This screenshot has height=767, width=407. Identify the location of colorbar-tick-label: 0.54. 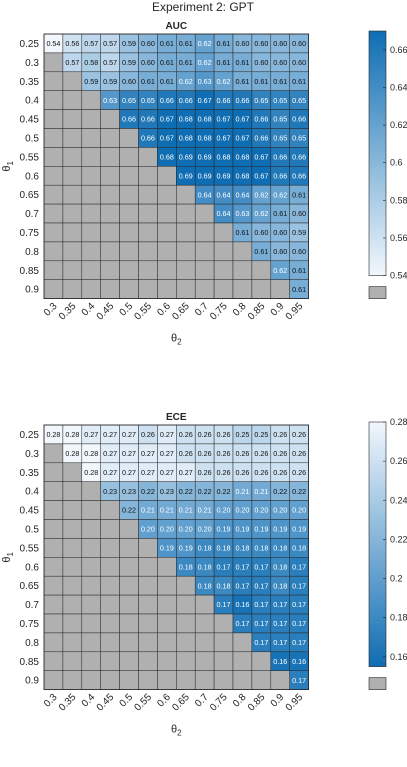
(398, 276).